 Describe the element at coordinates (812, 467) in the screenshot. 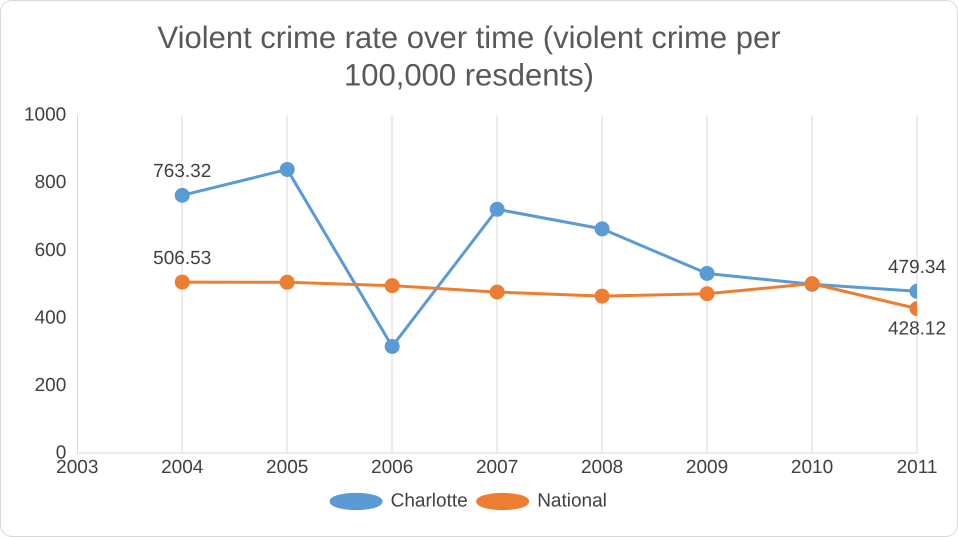

I see `x-tick-label: 2010` at that location.